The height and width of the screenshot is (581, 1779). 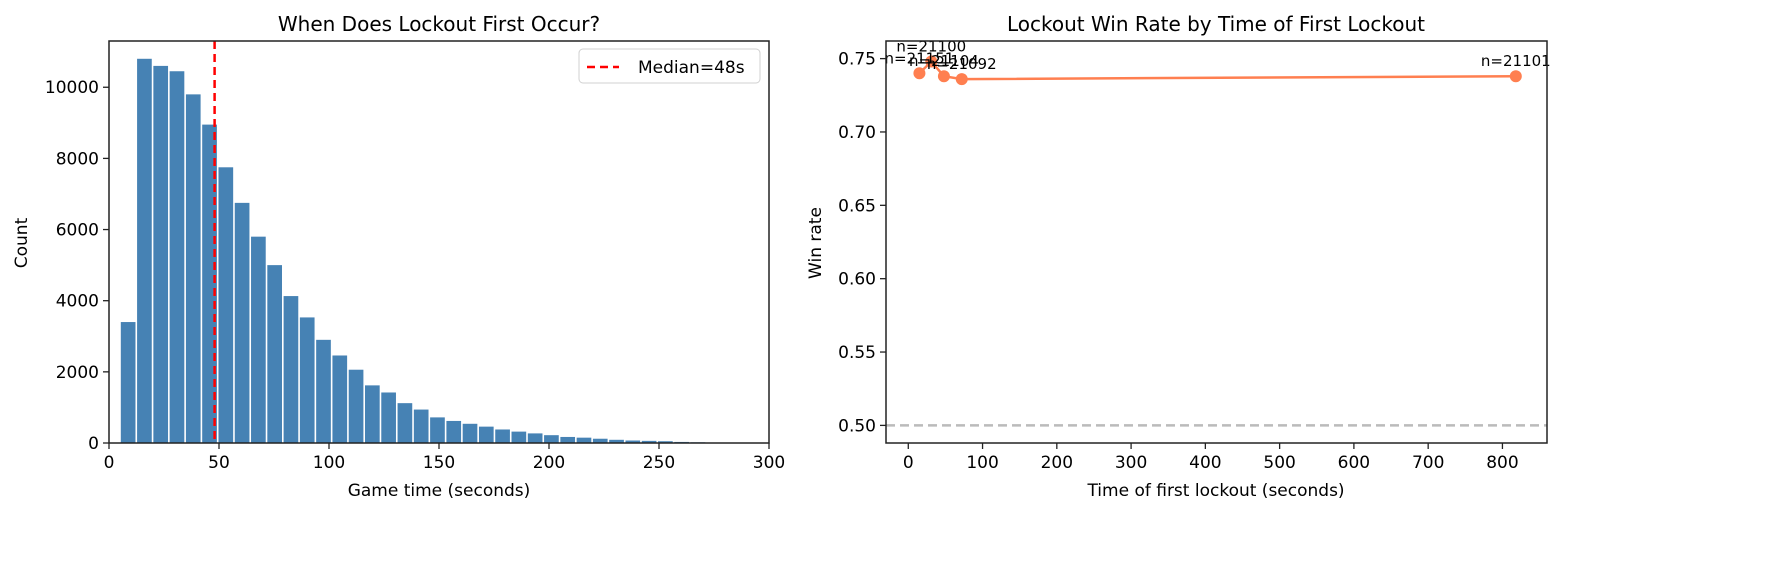 What do you see at coordinates (77, 231) in the screenshot?
I see `y-tick-label: 6000` at bounding box center [77, 231].